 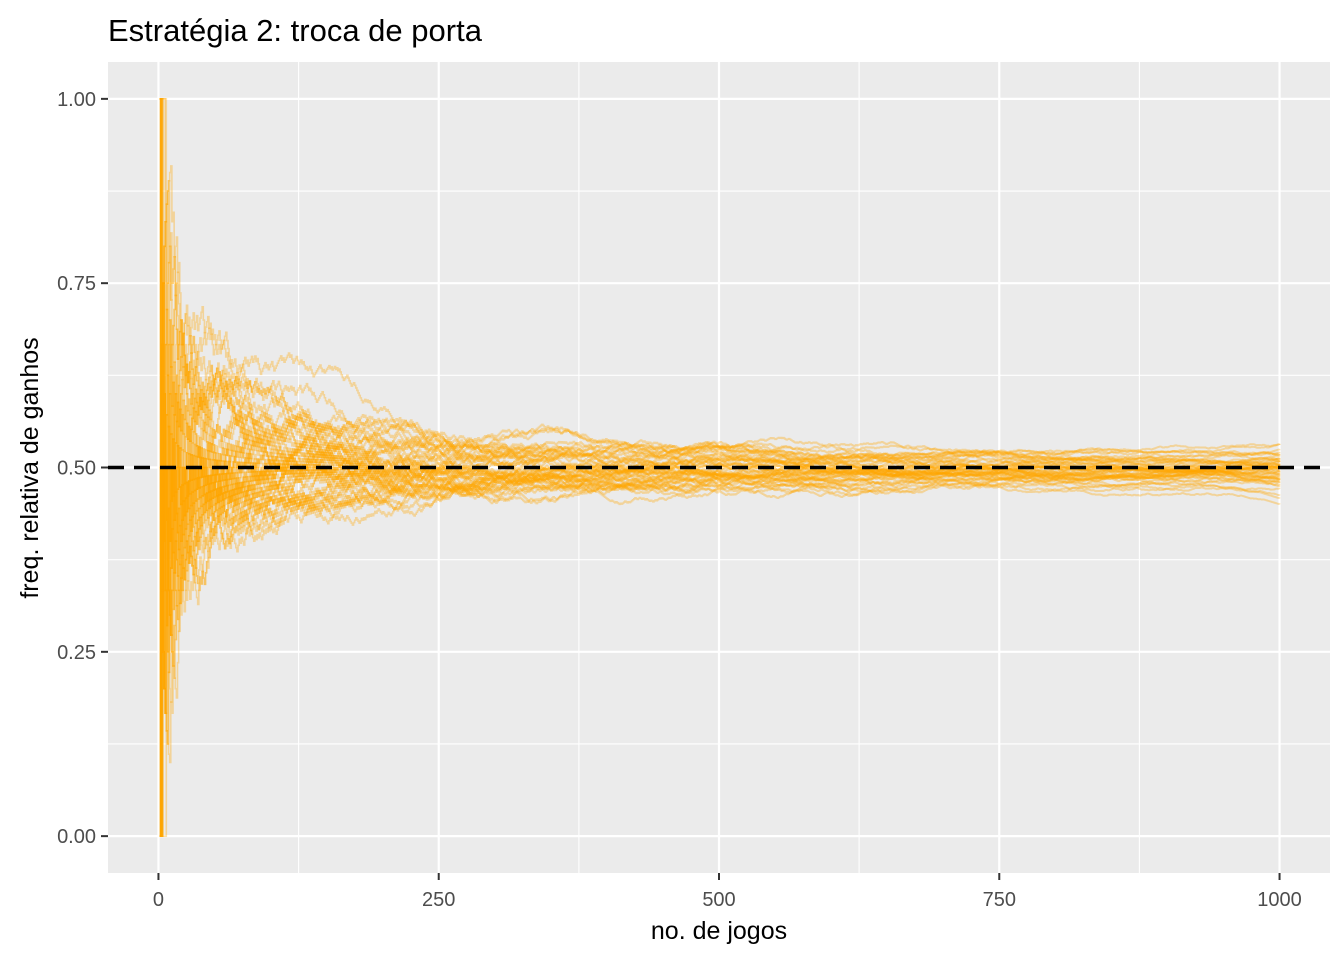 I want to click on y-axis: 0.00 0.25 0.50 0.75 1.00, so click(x=82, y=468).